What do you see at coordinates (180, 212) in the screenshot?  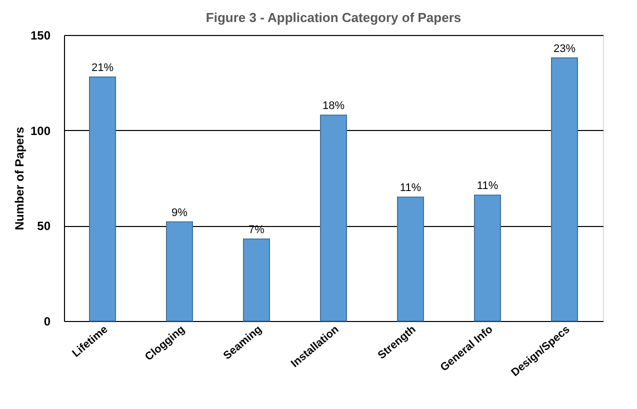 I see `annotation: 9%` at bounding box center [180, 212].